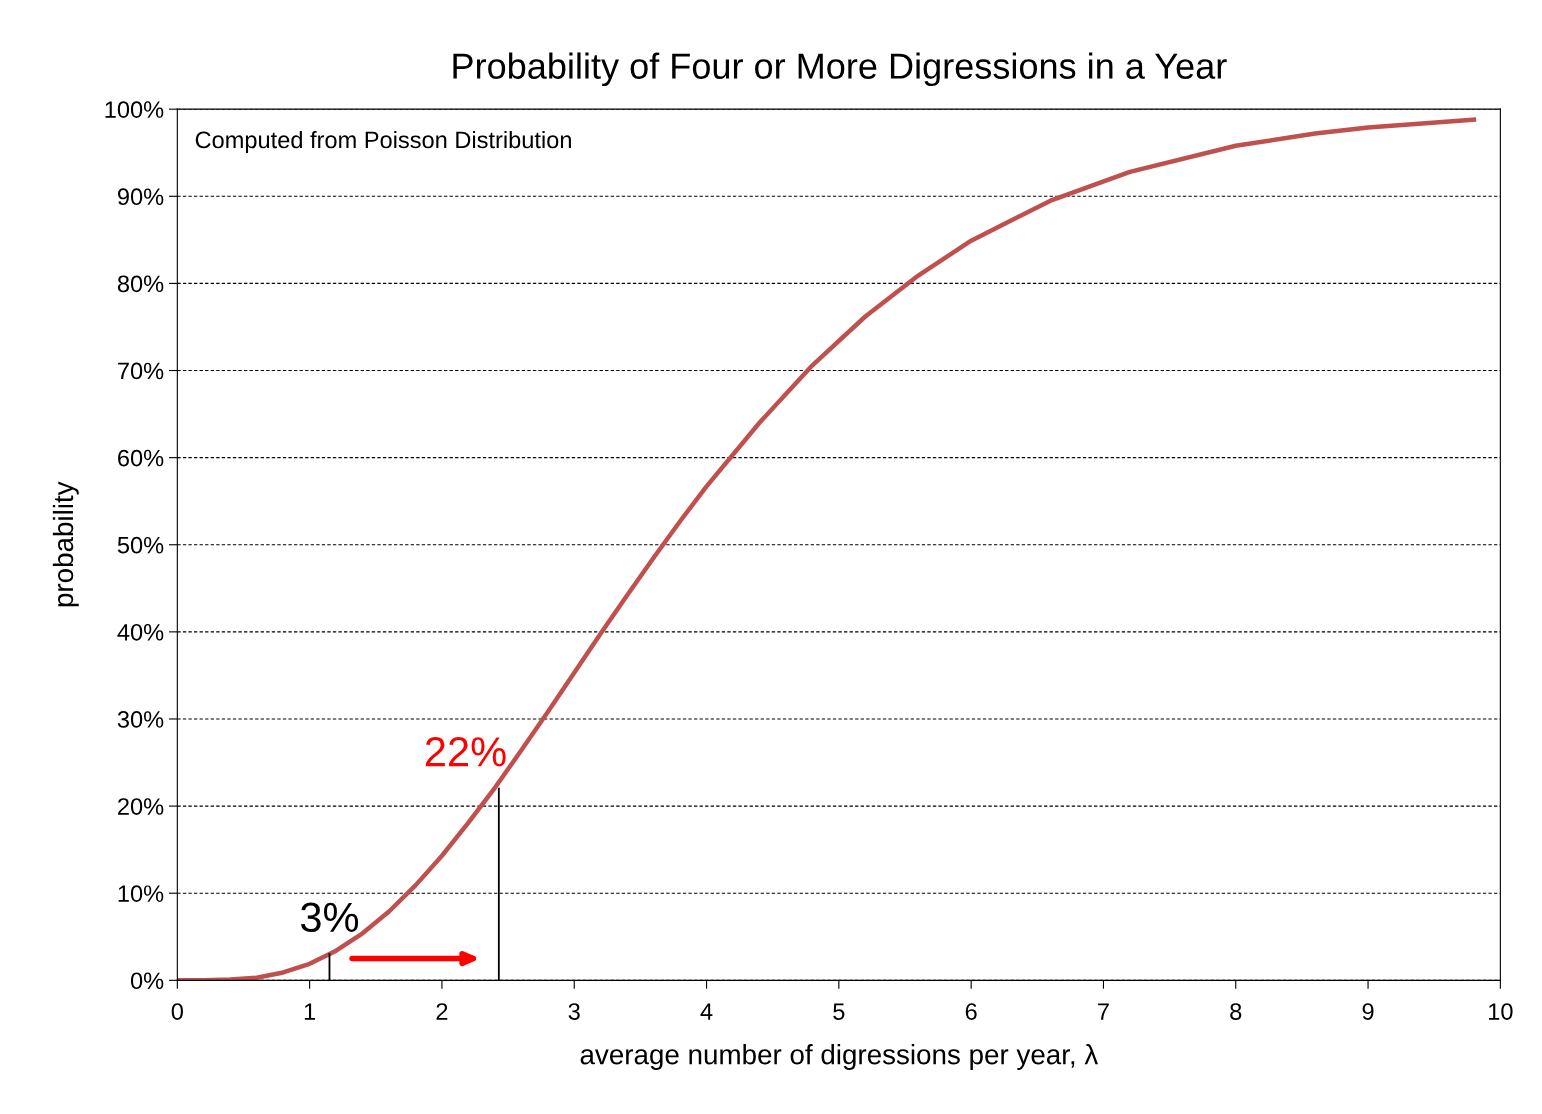 The image size is (1542, 1114). What do you see at coordinates (140, 284) in the screenshot?
I see `y-tick-label: 80%` at bounding box center [140, 284].